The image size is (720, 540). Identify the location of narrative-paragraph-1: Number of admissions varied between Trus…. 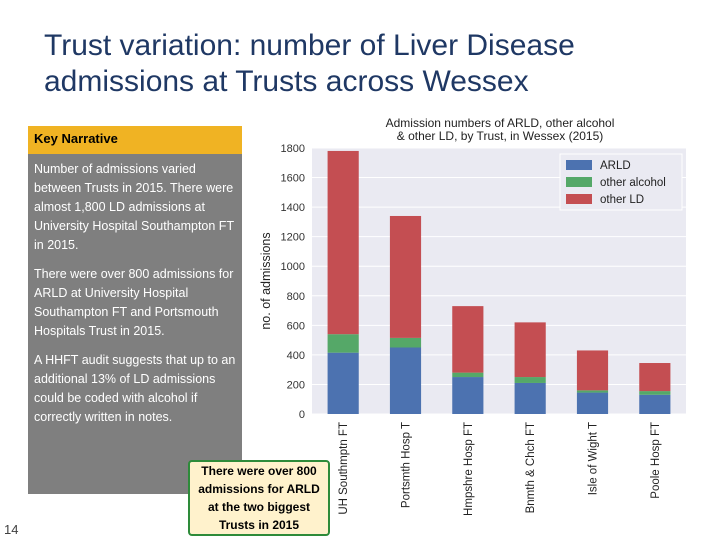
(134, 207).